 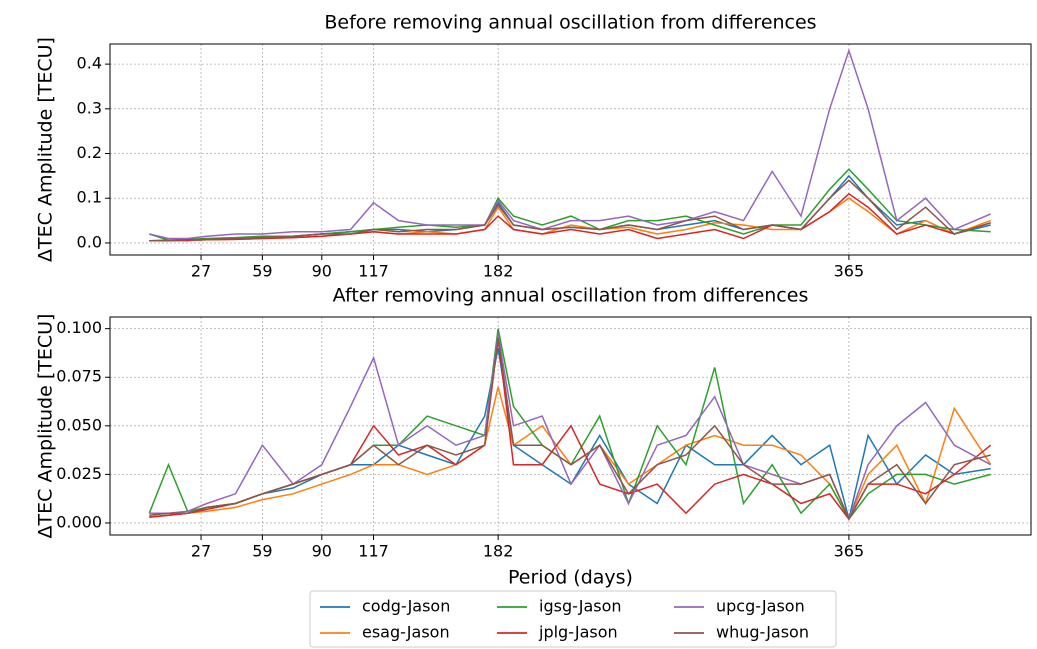 I want to click on x-axis-label: Period (days), so click(x=570, y=578).